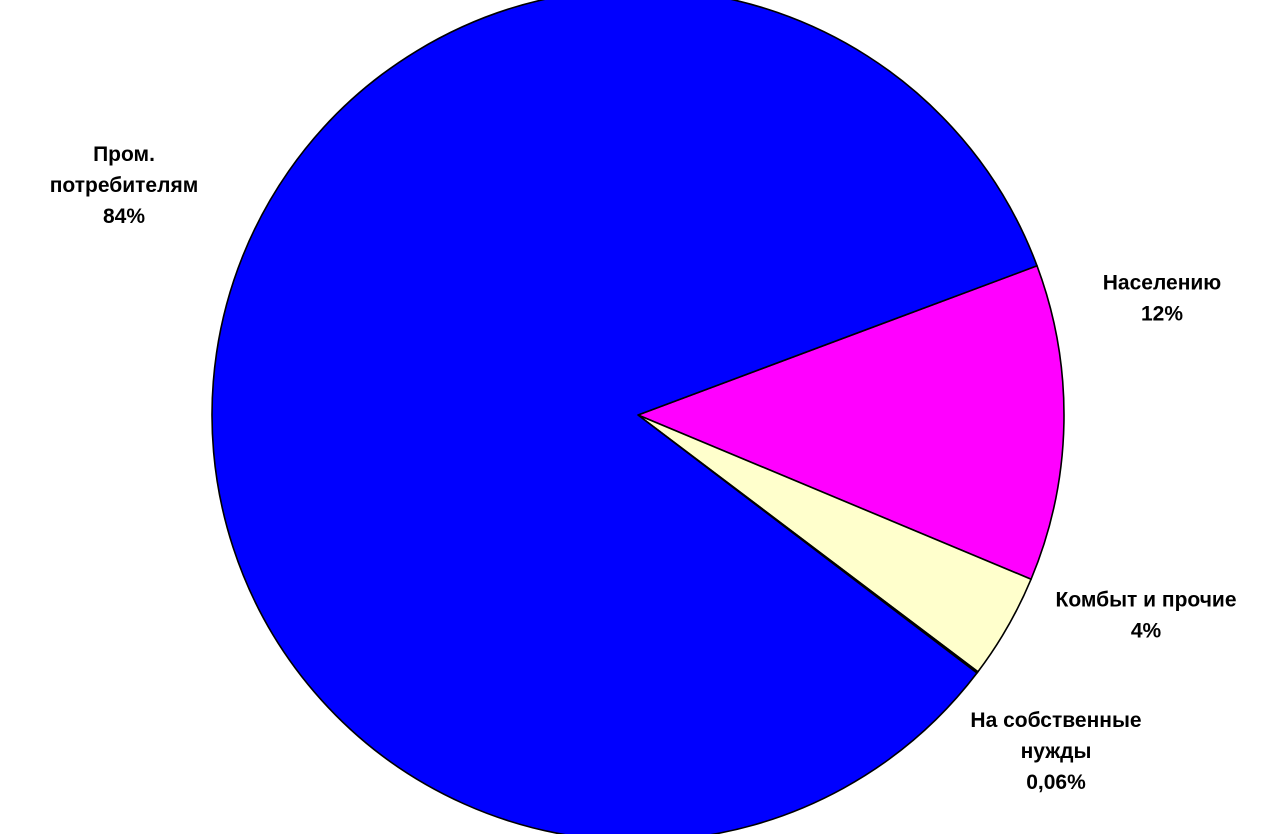 This screenshot has width=1270, height=834. Describe the element at coordinates (1146, 631) in the screenshot. I see `pie-label-line: 4%` at that location.